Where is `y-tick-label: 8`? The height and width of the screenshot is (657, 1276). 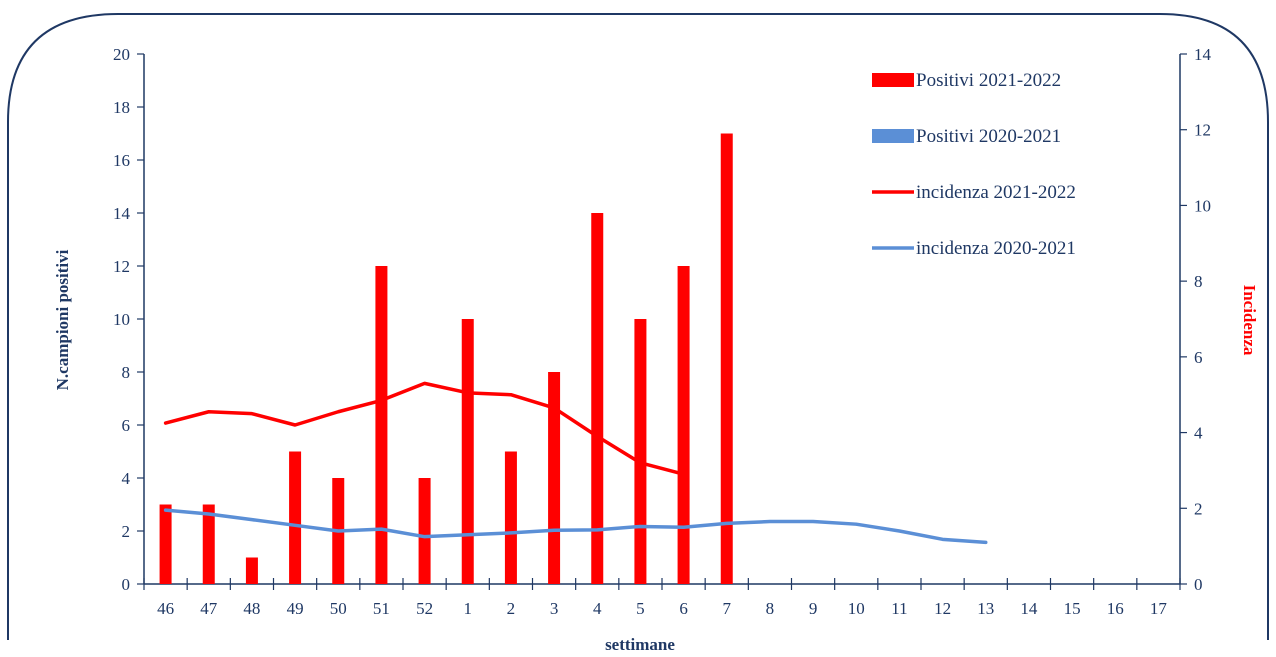
y-tick-label: 8 is located at coordinates (126, 372).